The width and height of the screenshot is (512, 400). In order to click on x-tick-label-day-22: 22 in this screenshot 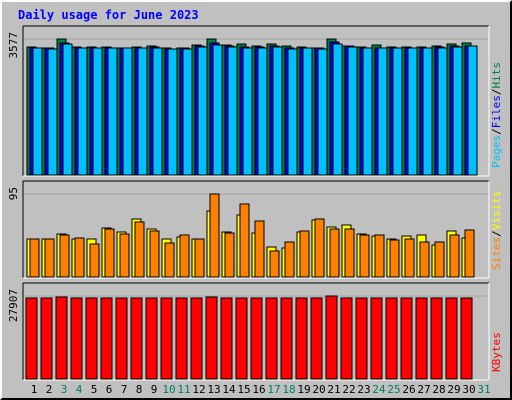, I will do `click(348, 389)`.